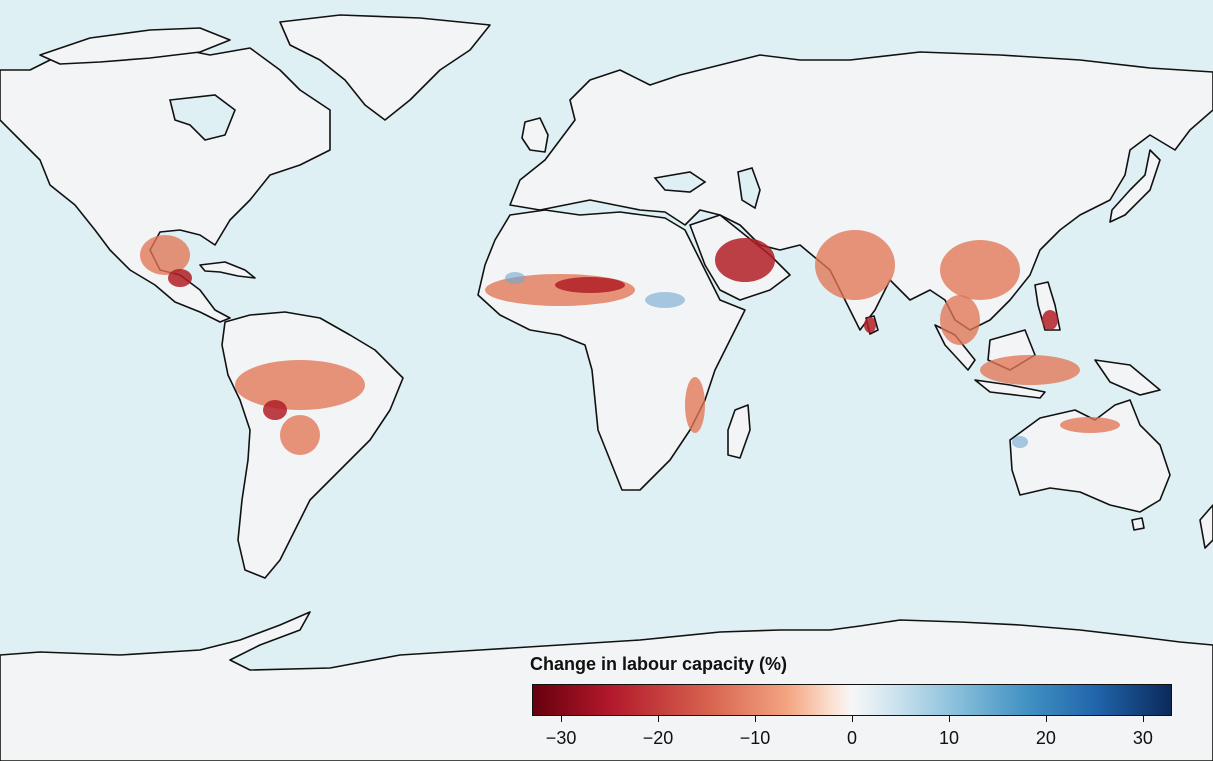 The height and width of the screenshot is (761, 1213). I want to click on loss-region-chaco, so click(300, 435).